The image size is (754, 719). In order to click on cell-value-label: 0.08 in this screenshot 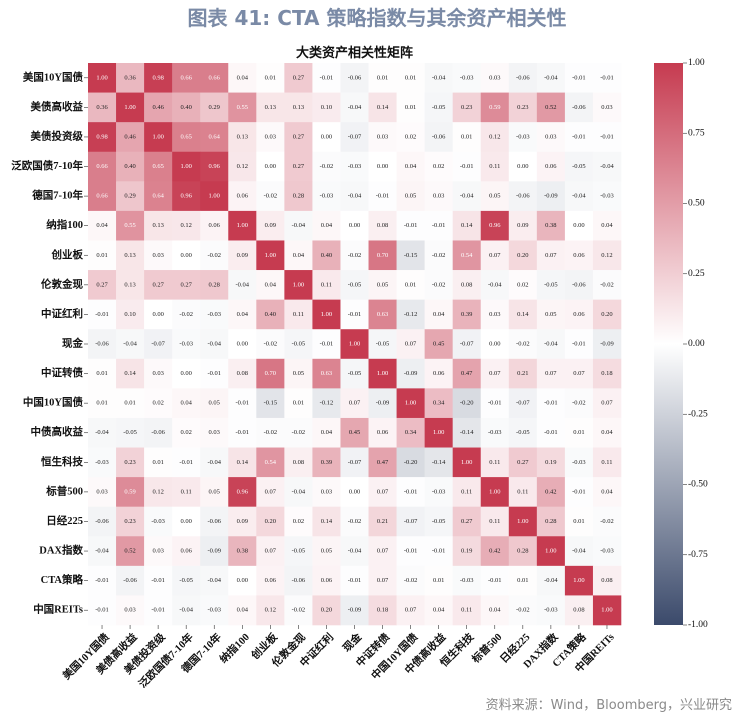, I will do `click(298, 462)`.